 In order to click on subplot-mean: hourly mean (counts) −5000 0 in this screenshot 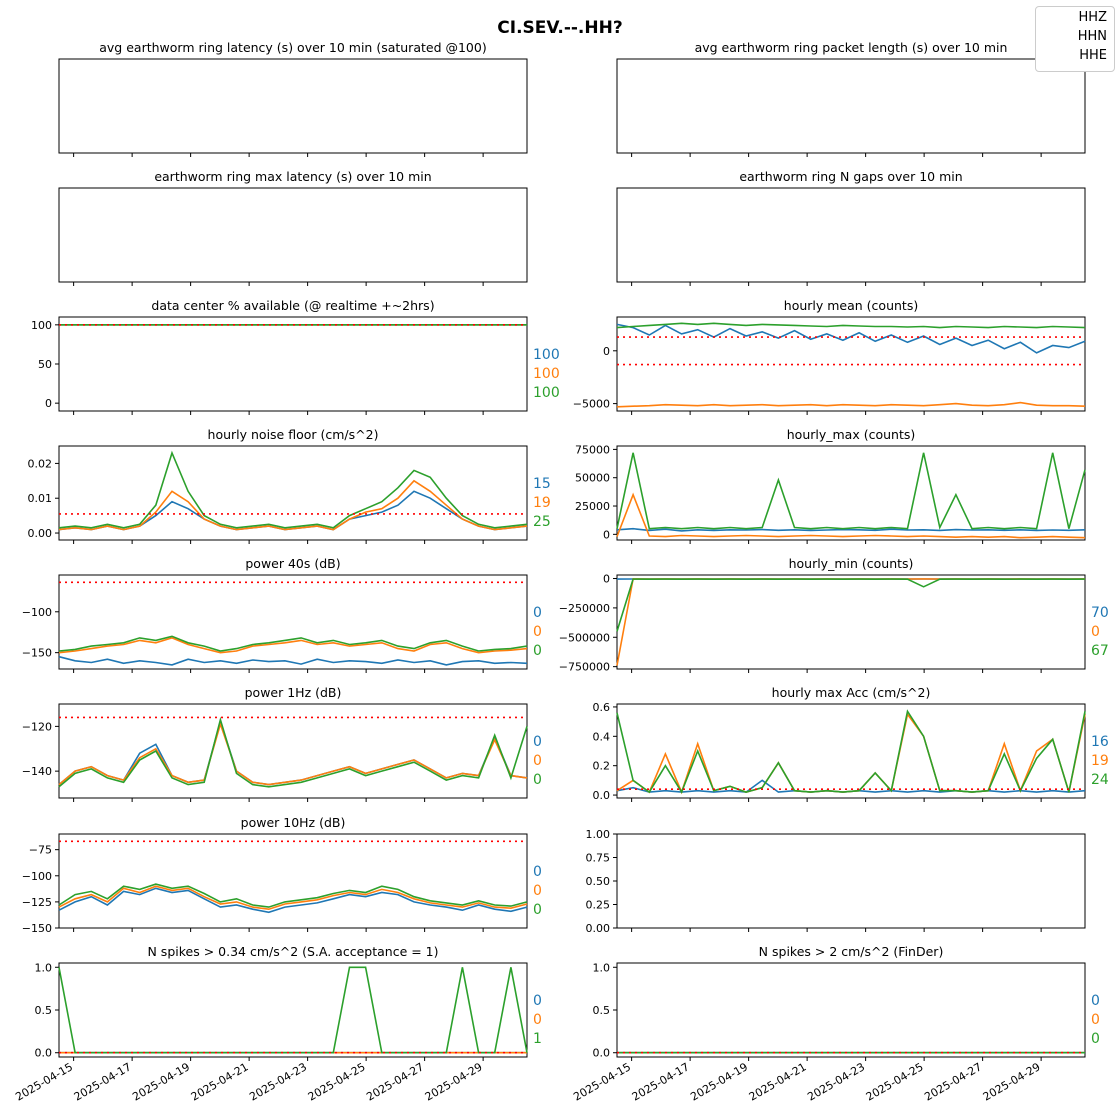, I will do `click(829, 356)`.